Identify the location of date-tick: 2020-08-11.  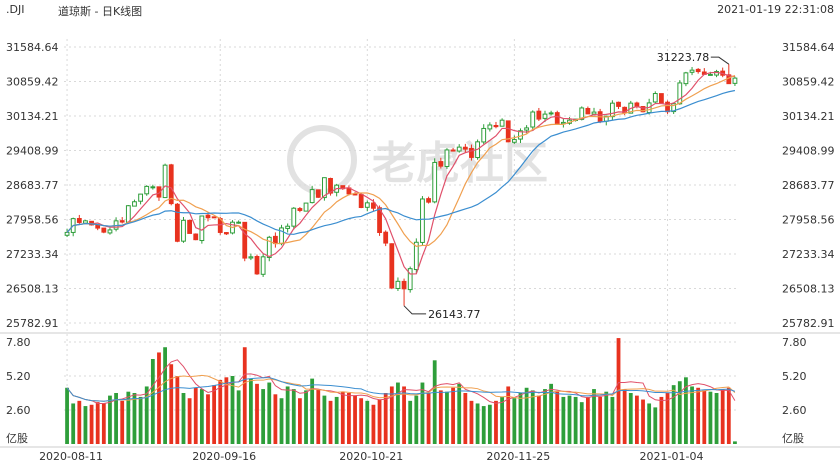
(71, 456).